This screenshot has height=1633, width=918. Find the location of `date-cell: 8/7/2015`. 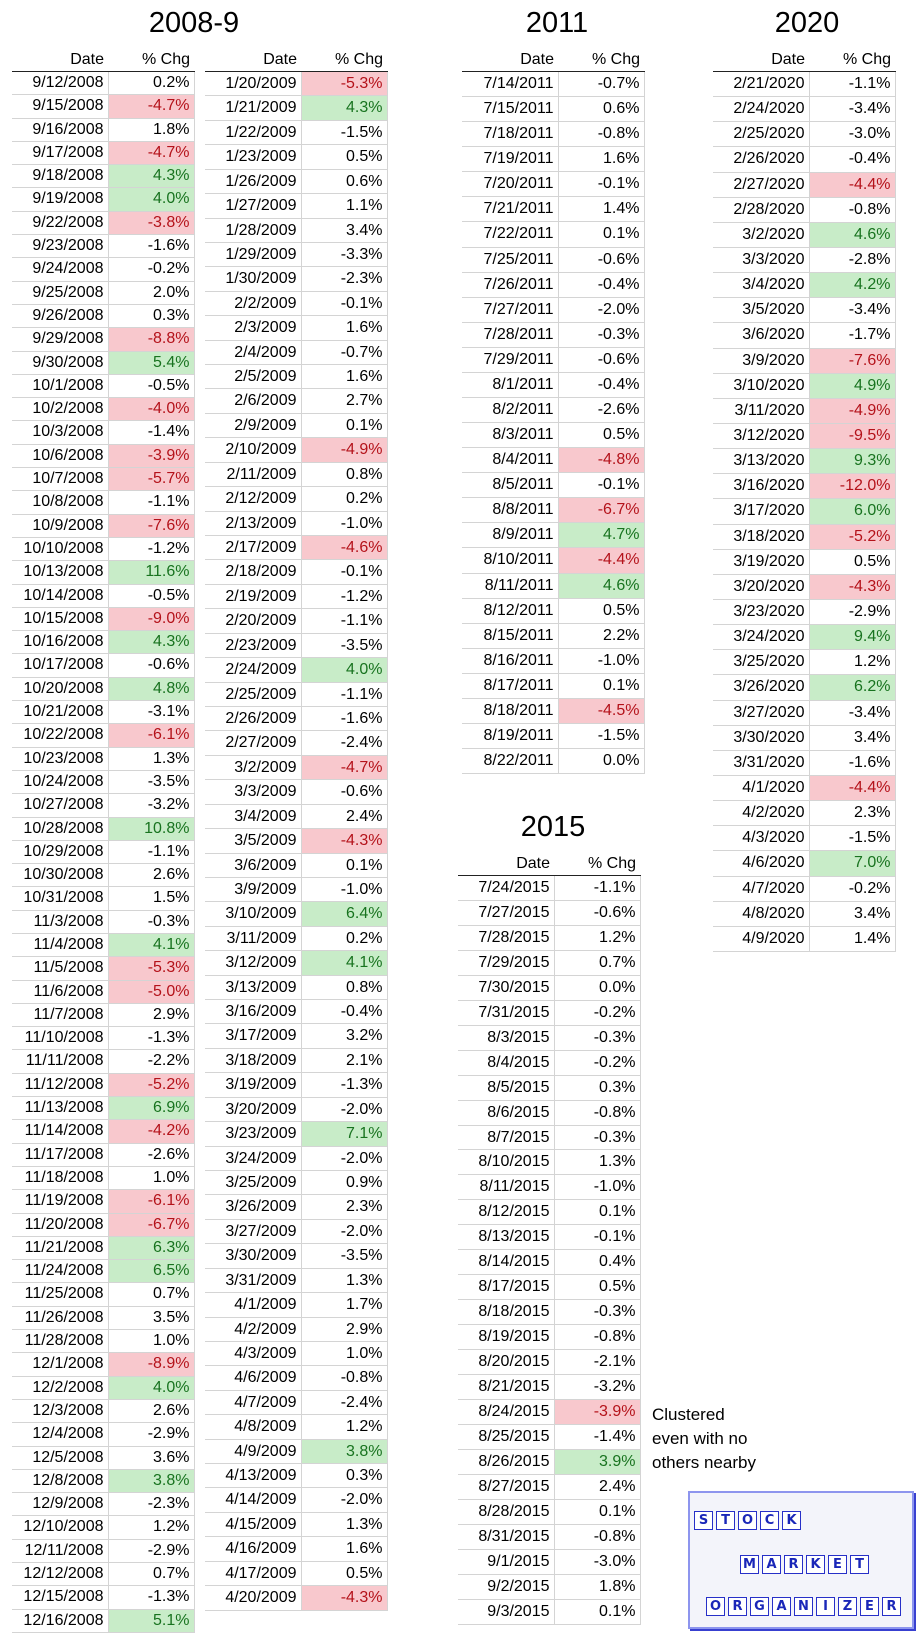

date-cell: 8/7/2015 is located at coordinates (506, 1138).